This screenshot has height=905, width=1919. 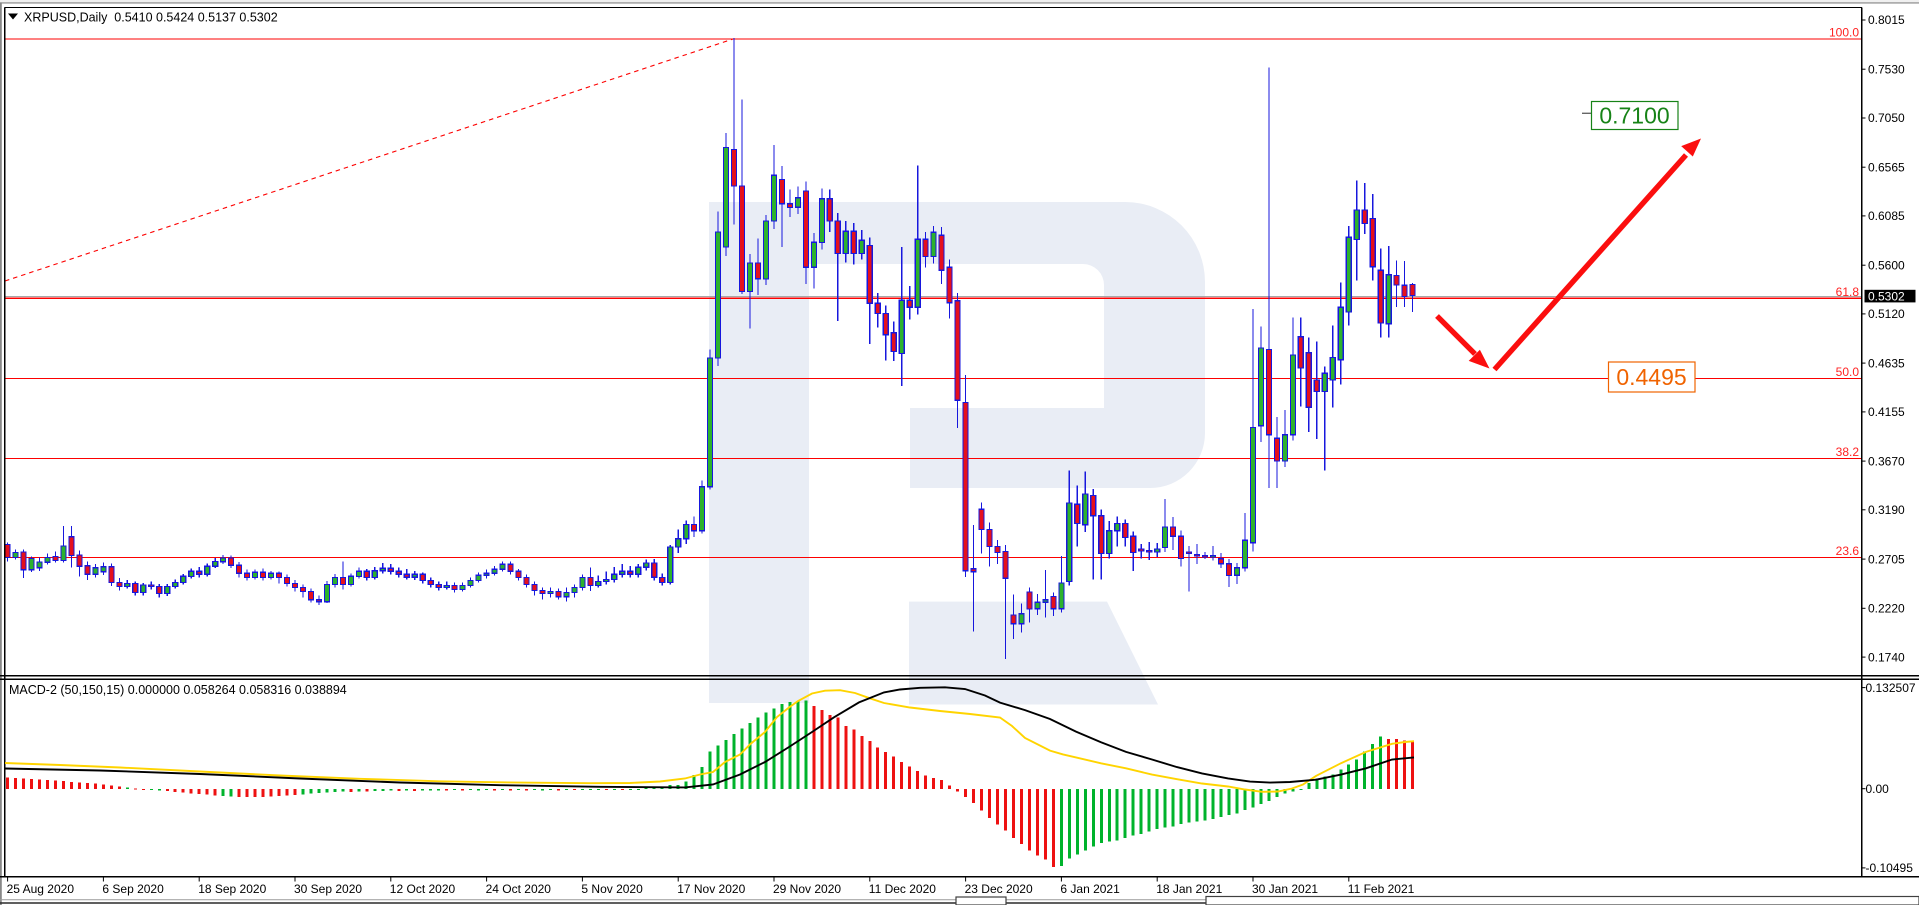 What do you see at coordinates (1381, 889) in the screenshot?
I see `svg-text: 11 Feb 2021` at bounding box center [1381, 889].